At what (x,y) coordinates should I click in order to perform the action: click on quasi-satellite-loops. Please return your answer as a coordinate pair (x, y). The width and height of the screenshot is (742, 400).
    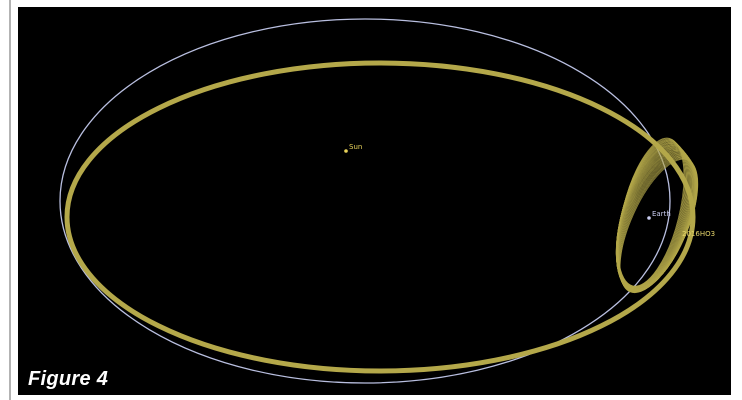
    Looking at the image, I should click on (657, 215).